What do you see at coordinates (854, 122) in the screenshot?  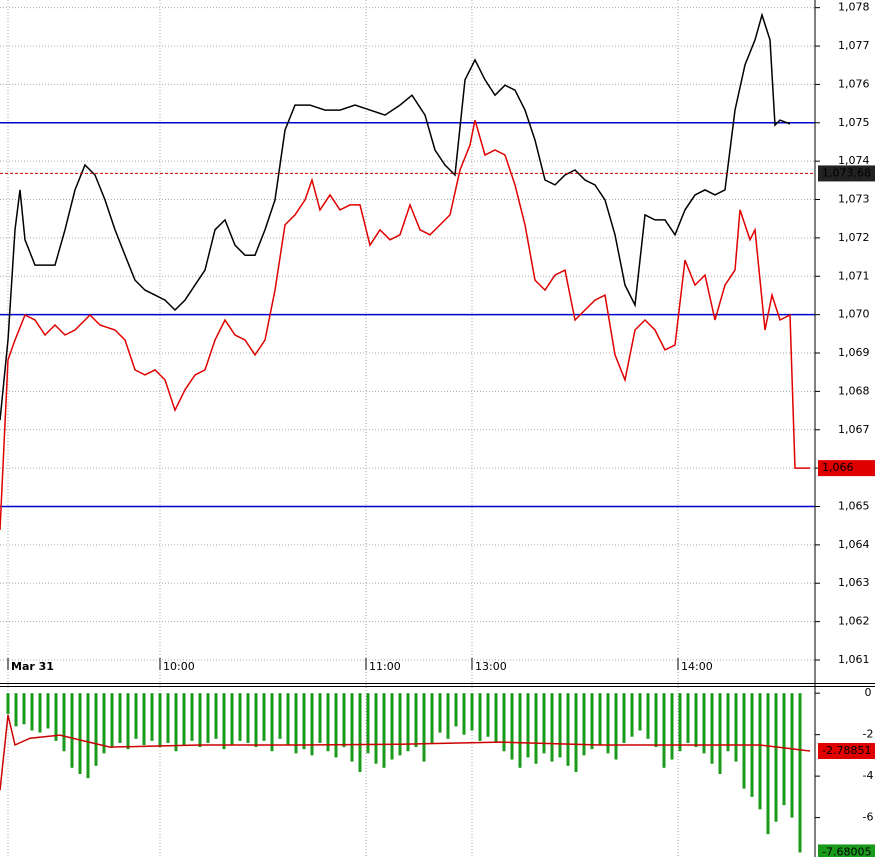 I see `y-tick-label: 1,075` at bounding box center [854, 122].